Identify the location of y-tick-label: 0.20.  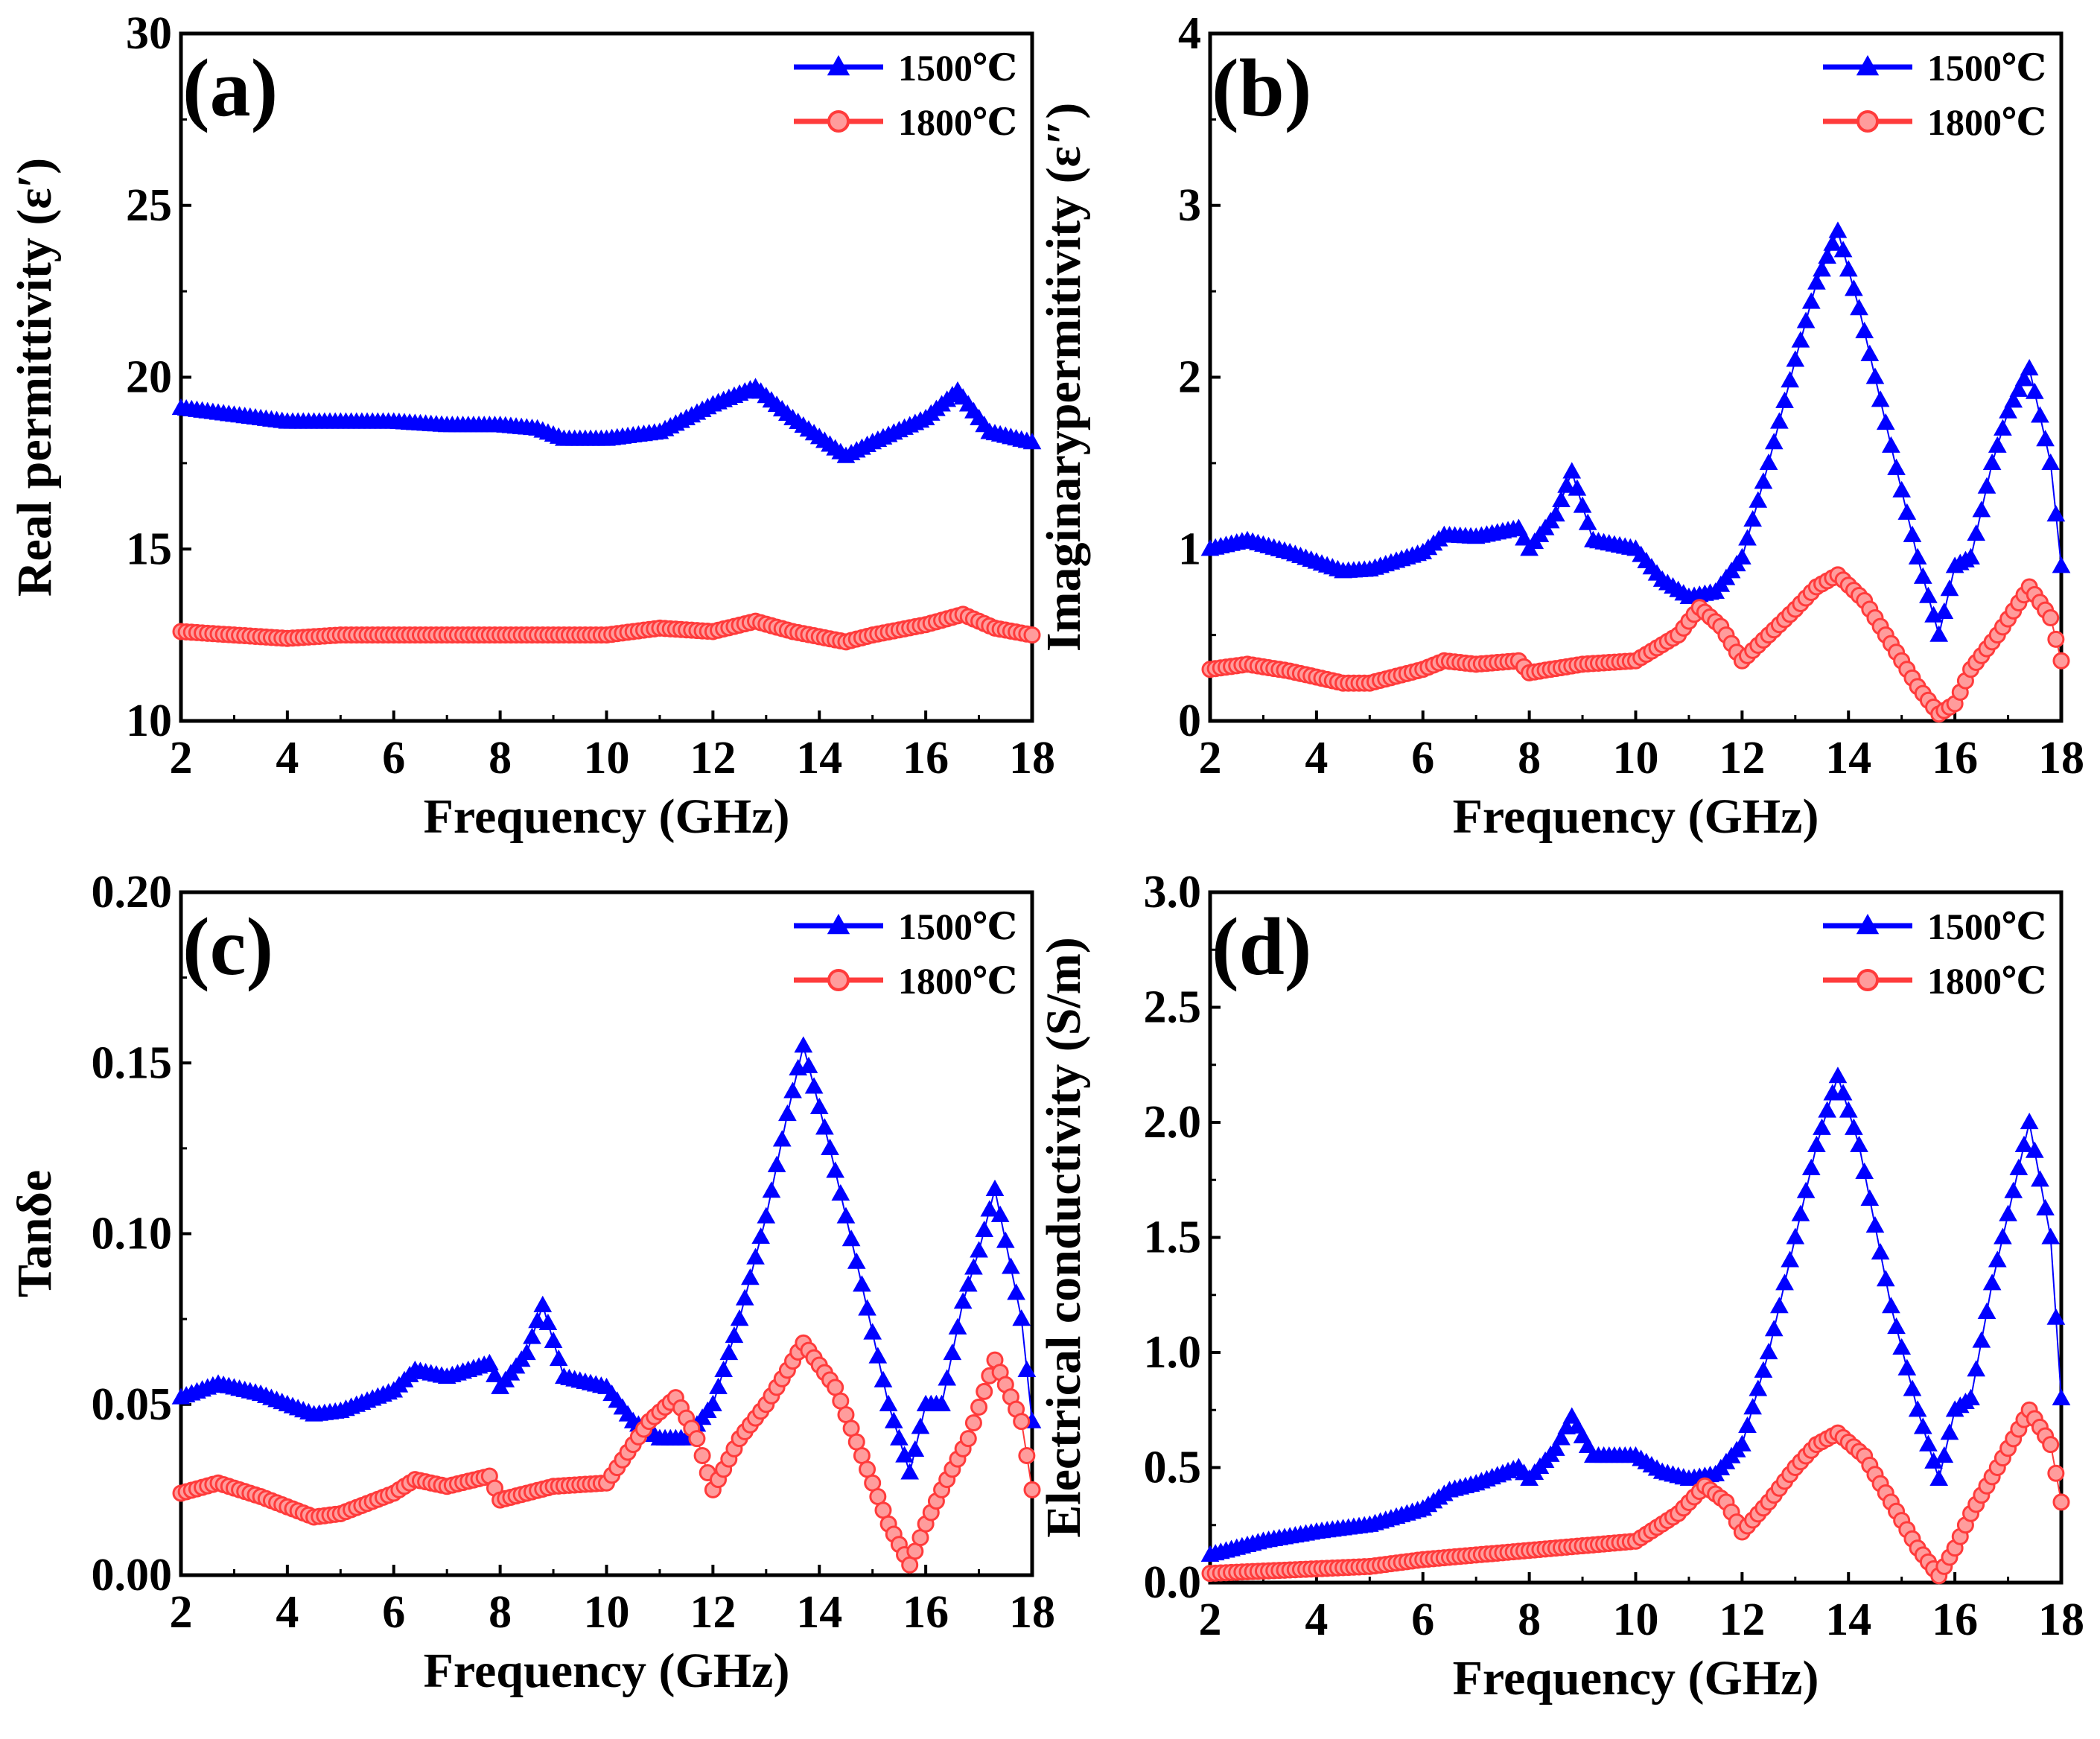
(132, 892).